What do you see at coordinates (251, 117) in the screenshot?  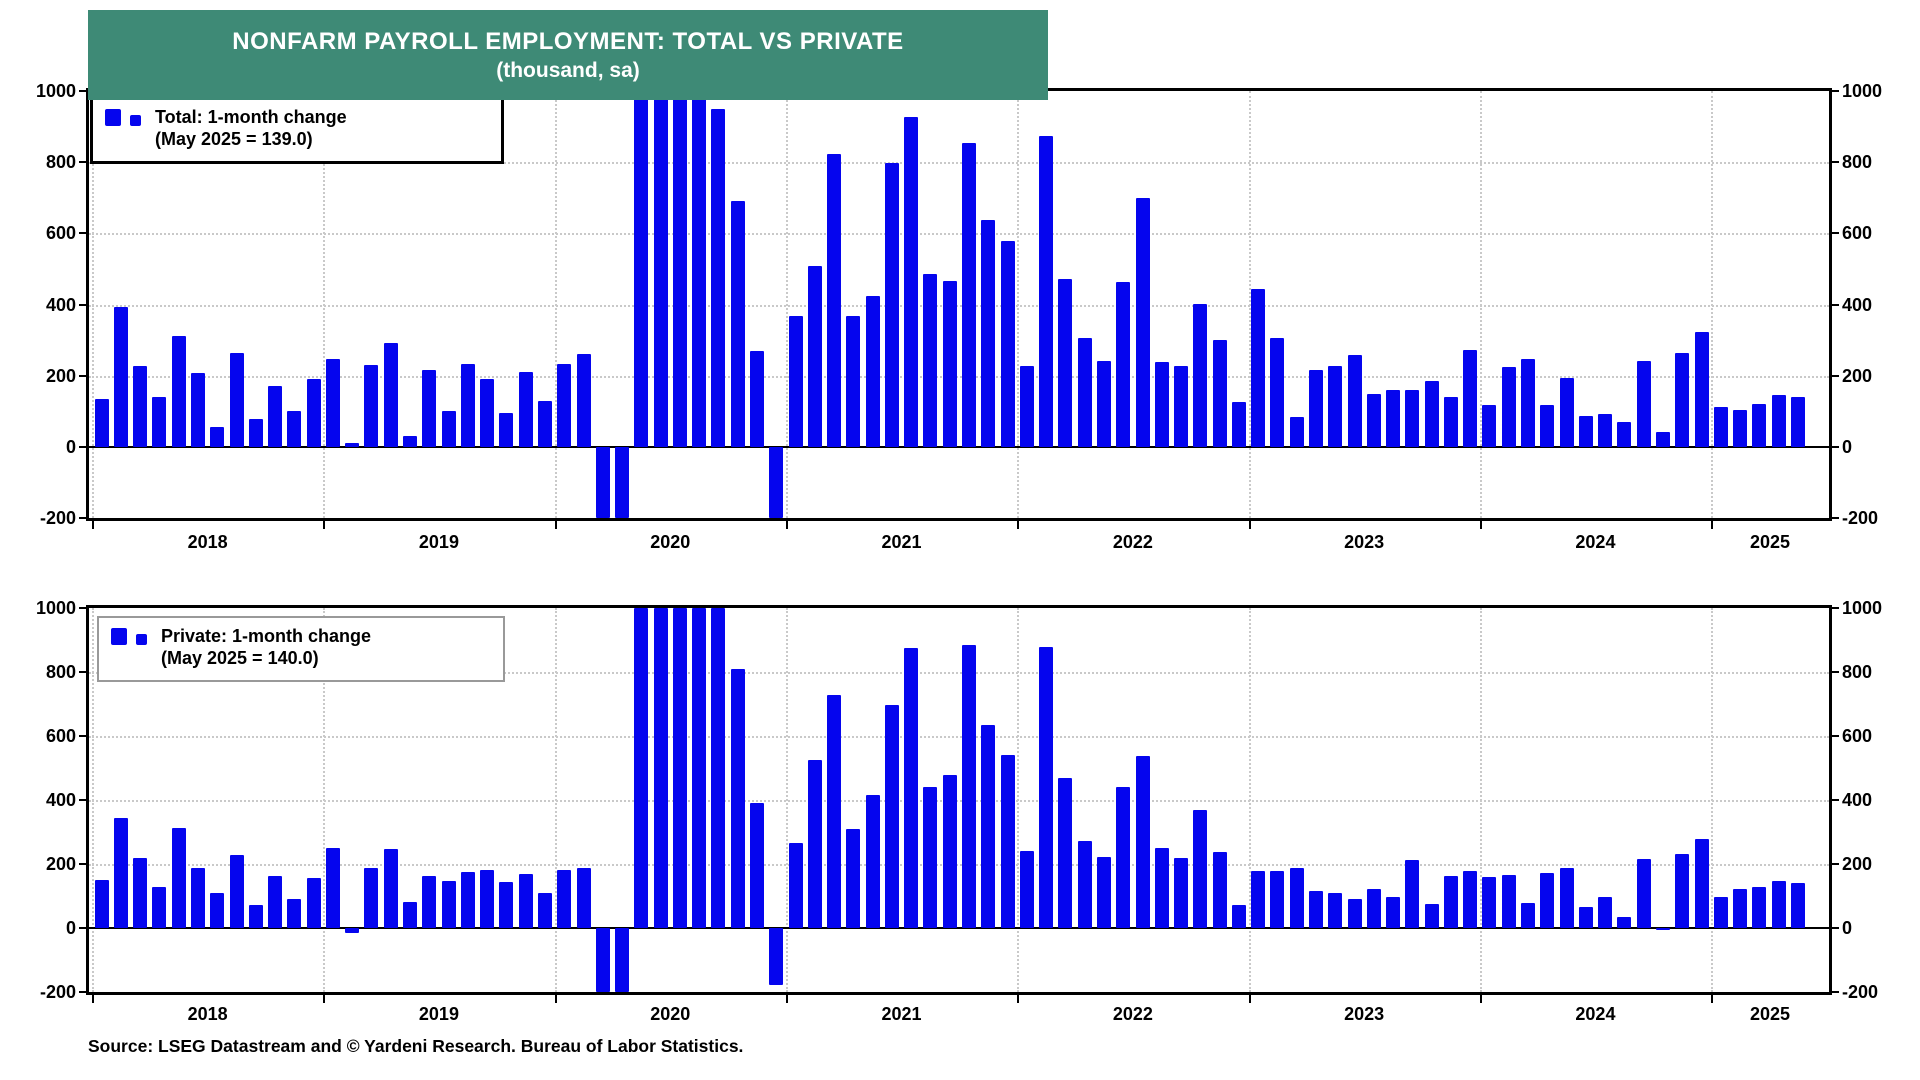 I see `total-legend-label: Total: 1-month change` at bounding box center [251, 117].